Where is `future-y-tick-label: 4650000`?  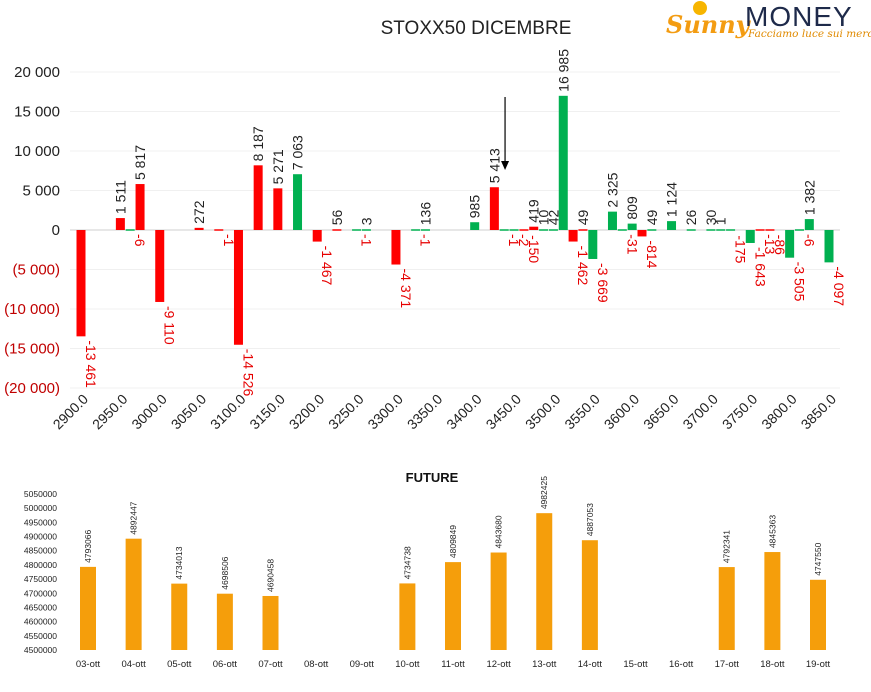
future-y-tick-label: 4650000 is located at coordinates (40, 607).